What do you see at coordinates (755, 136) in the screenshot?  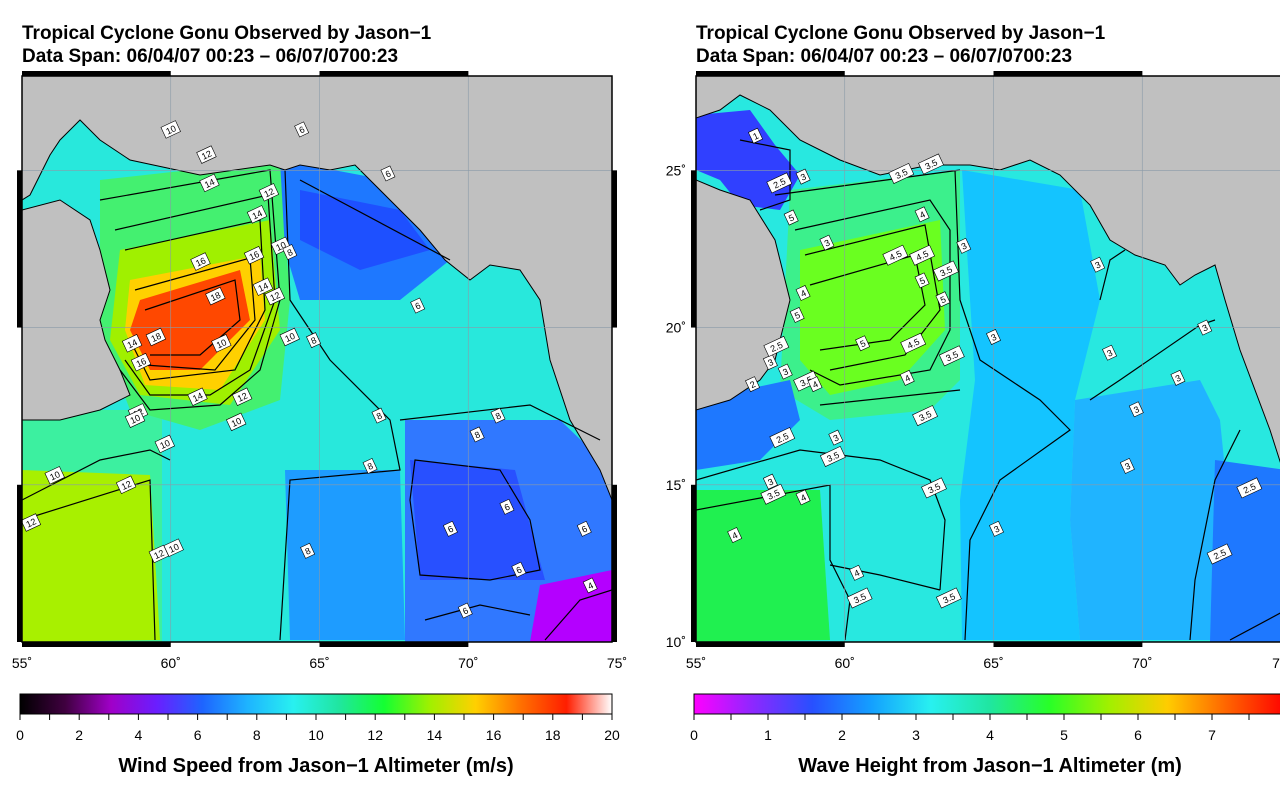 I see `svg-text: 1` at bounding box center [755, 136].